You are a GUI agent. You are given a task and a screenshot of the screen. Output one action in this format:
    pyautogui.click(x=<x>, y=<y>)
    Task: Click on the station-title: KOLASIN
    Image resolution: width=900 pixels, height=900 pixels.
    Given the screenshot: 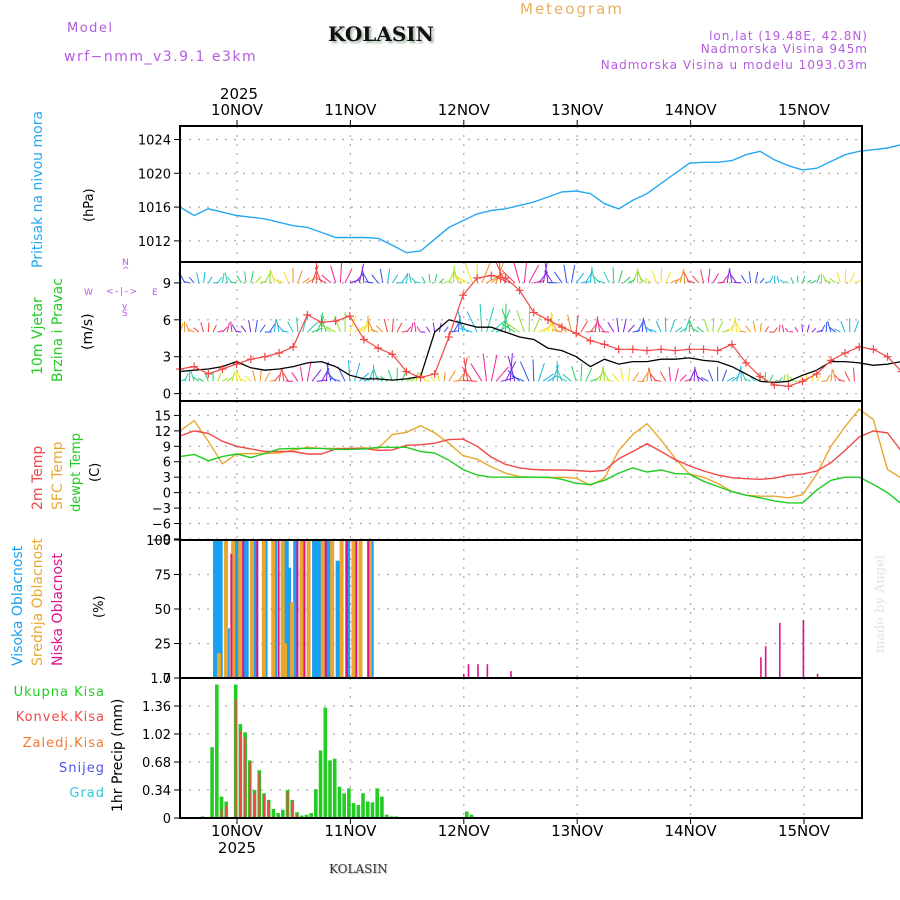 What is the action you would take?
    pyautogui.click(x=381, y=34)
    